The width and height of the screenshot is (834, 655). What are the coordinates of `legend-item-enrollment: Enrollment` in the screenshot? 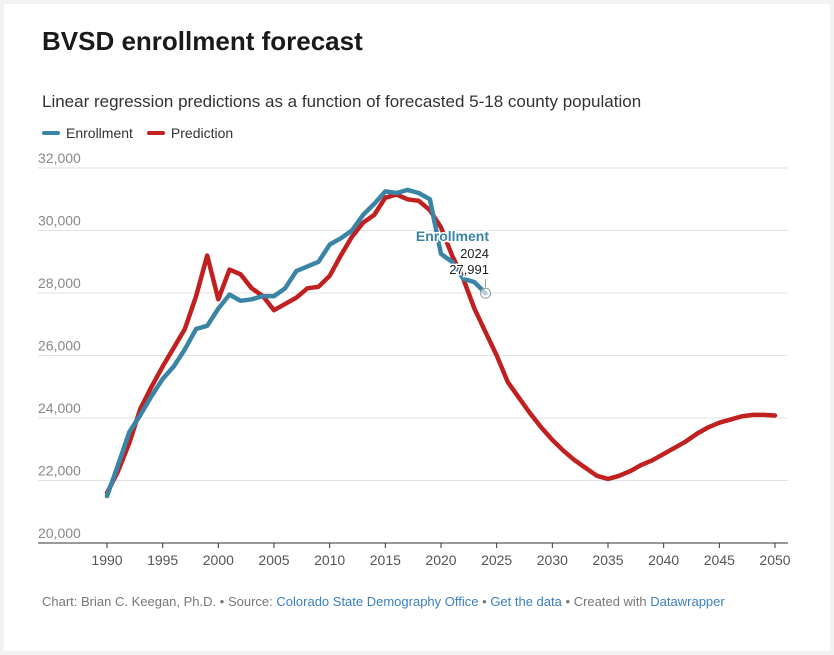 It's located at (87, 133).